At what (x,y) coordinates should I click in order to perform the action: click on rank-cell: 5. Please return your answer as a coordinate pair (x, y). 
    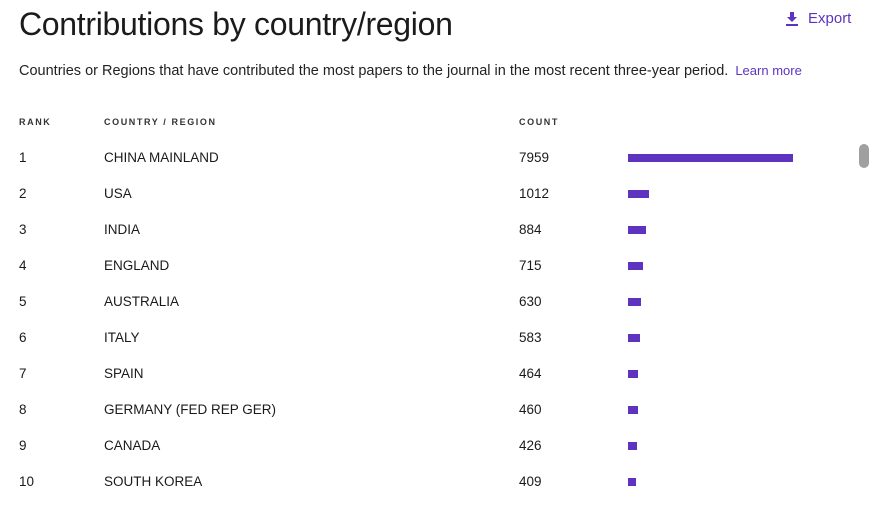
    Looking at the image, I should click on (23, 301).